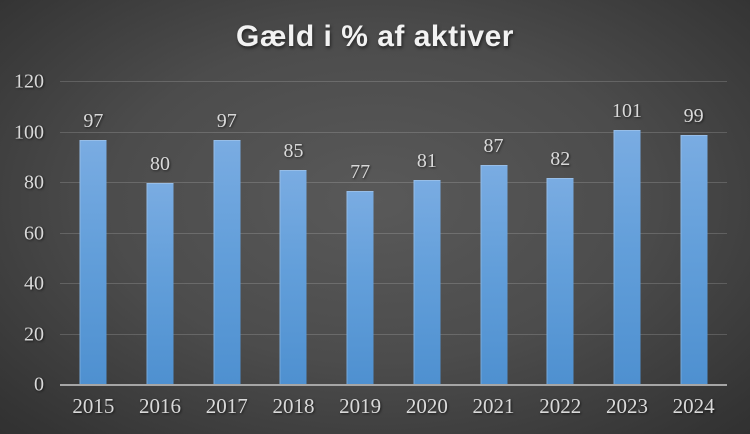 The width and height of the screenshot is (750, 434). What do you see at coordinates (34, 334) in the screenshot?
I see `y-tick-label: 20` at bounding box center [34, 334].